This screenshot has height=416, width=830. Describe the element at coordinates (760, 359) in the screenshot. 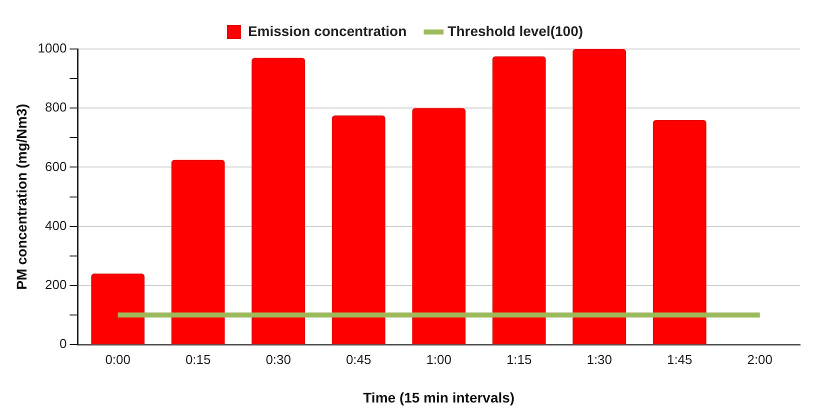

I see `x-tick-label: 2:00` at that location.